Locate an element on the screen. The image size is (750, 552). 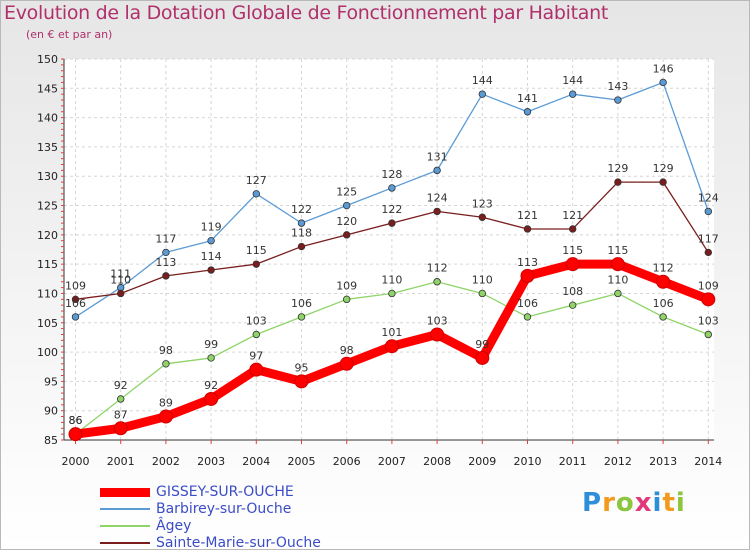
legend-label-agey: Âgey is located at coordinates (174, 526).